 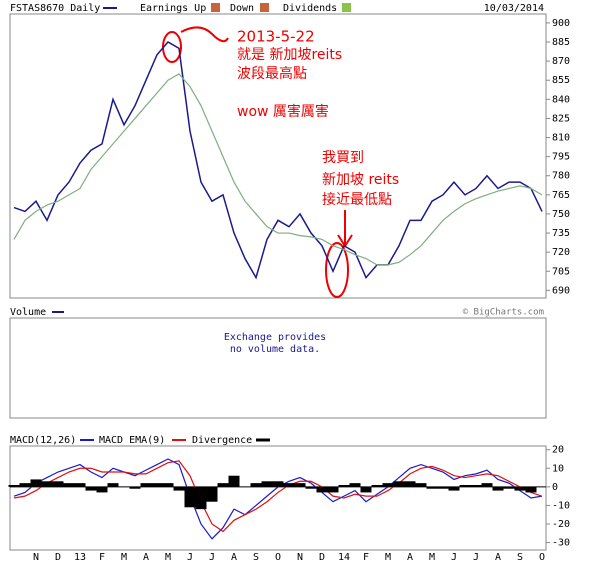 I want to click on legend-item: Earnings Up, so click(x=173, y=8).